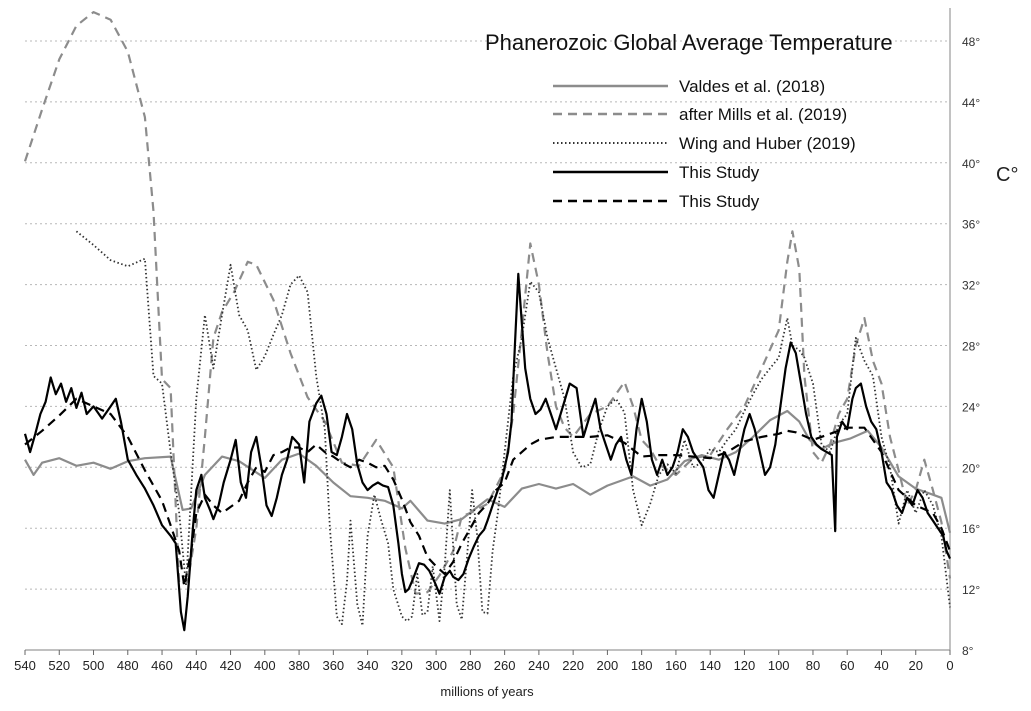 This screenshot has width=1031, height=711. Describe the element at coordinates (471, 665) in the screenshot. I see `x-tick-label-280: 280` at that location.